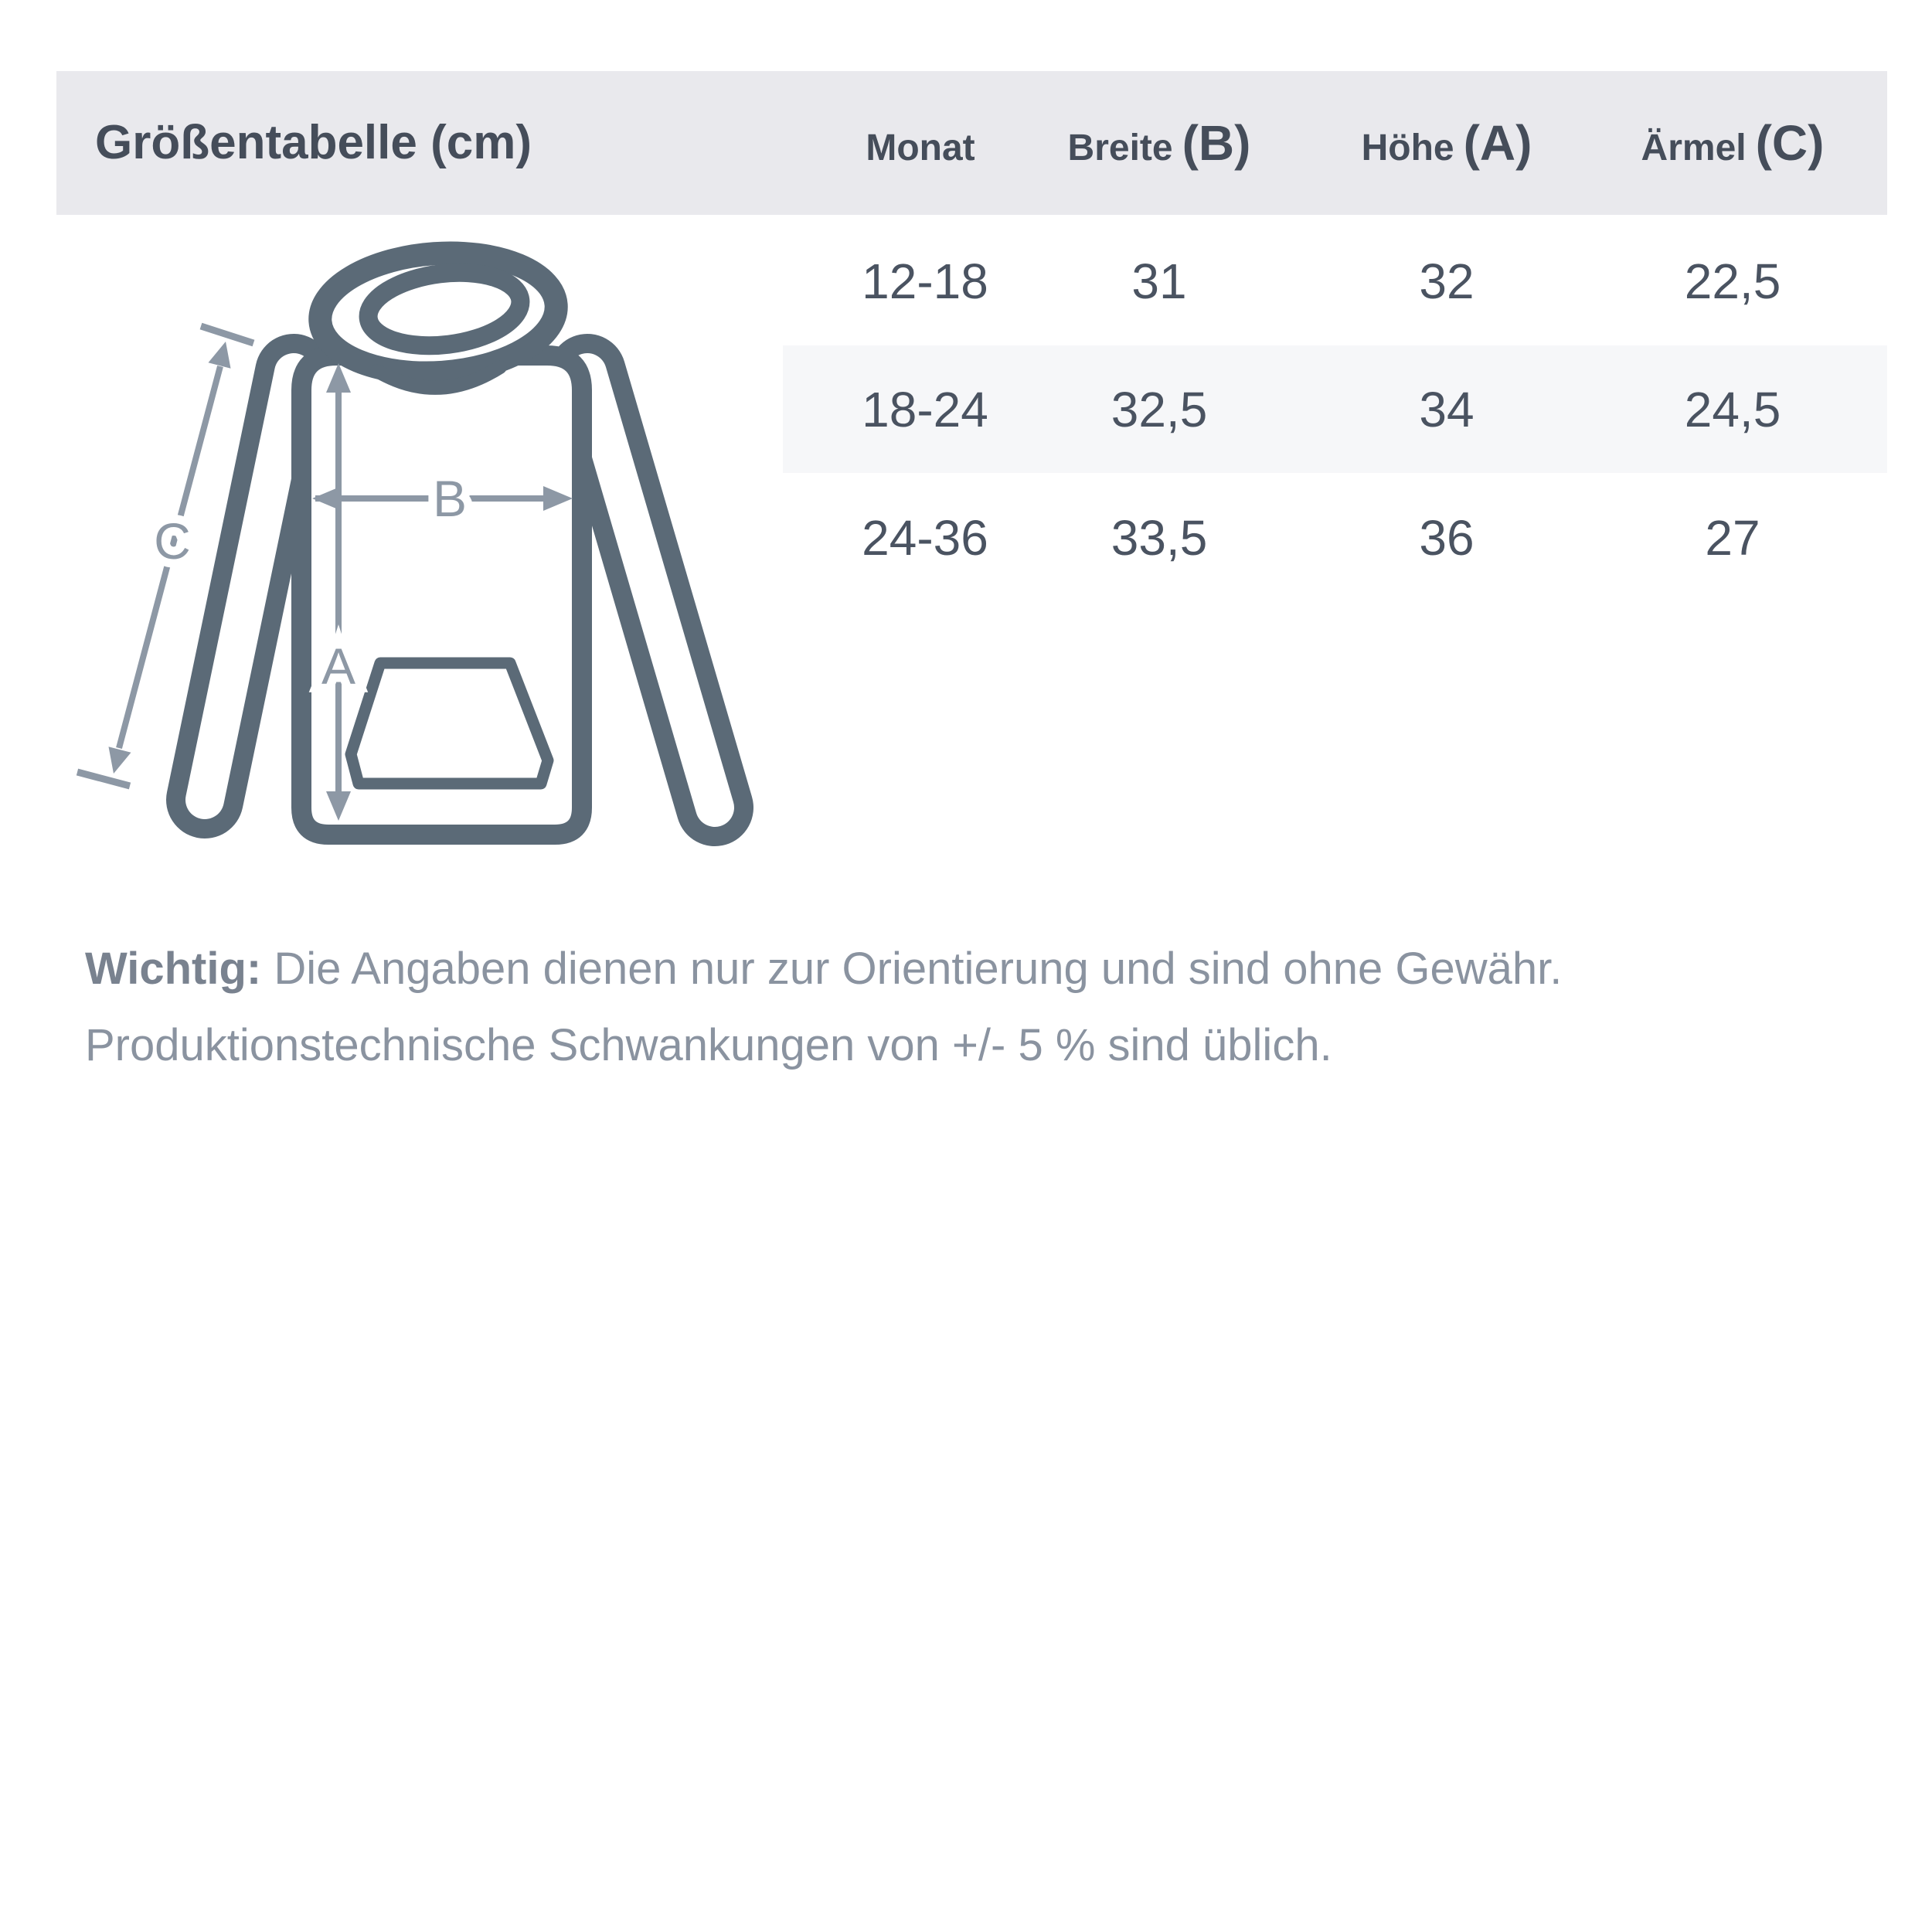 The height and width of the screenshot is (1932, 1932). Describe the element at coordinates (1120, 148) in the screenshot. I see `column-header-label: Breite` at that location.